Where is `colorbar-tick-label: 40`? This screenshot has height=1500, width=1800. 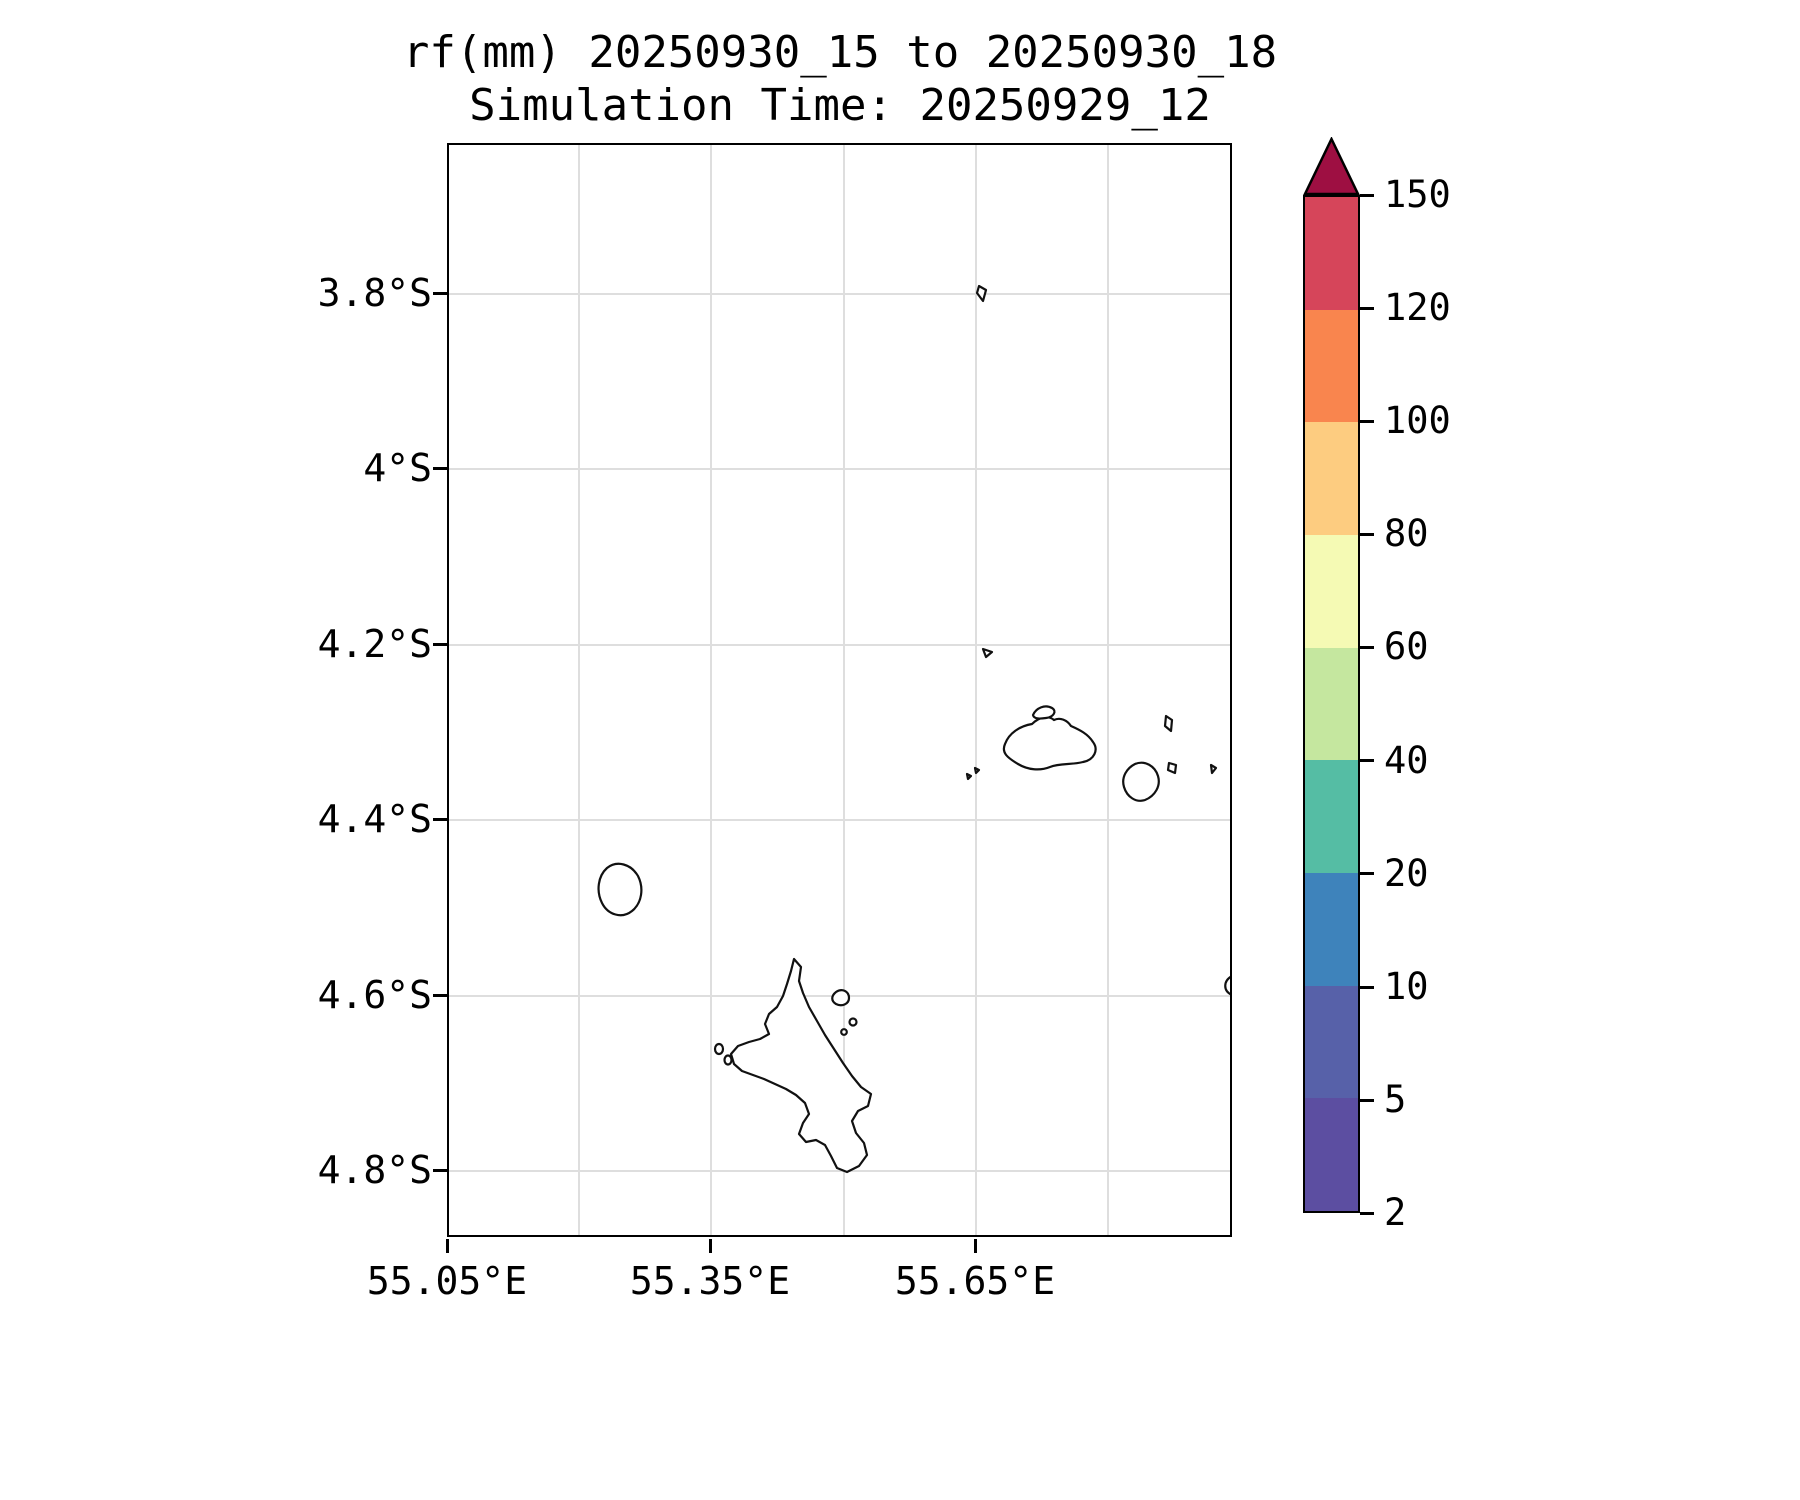
colorbar-tick-label: 40 is located at coordinates (1406, 760).